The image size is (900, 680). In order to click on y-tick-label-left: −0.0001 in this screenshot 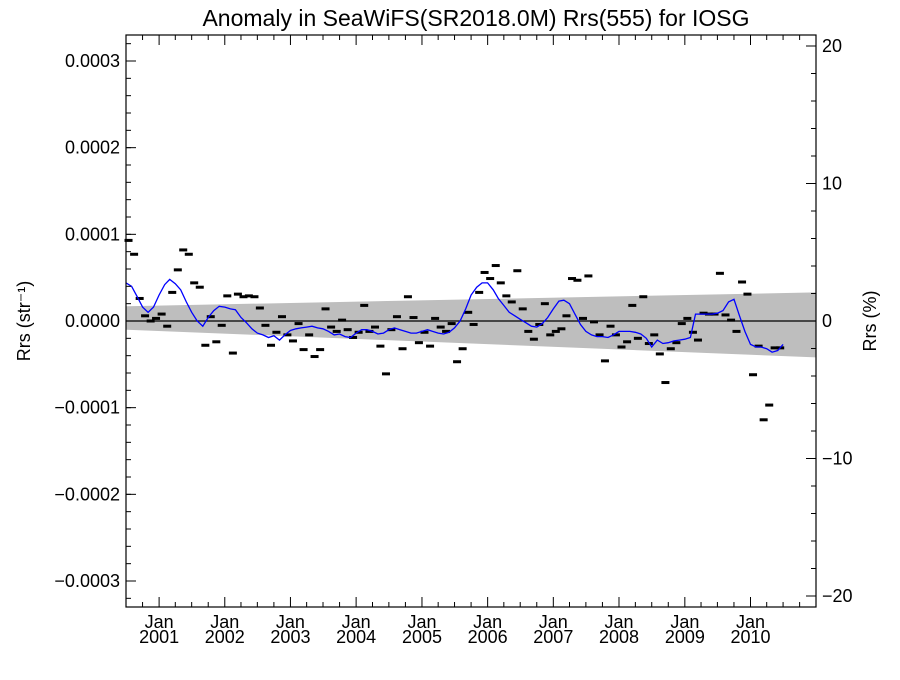, I will do `click(87, 408)`.